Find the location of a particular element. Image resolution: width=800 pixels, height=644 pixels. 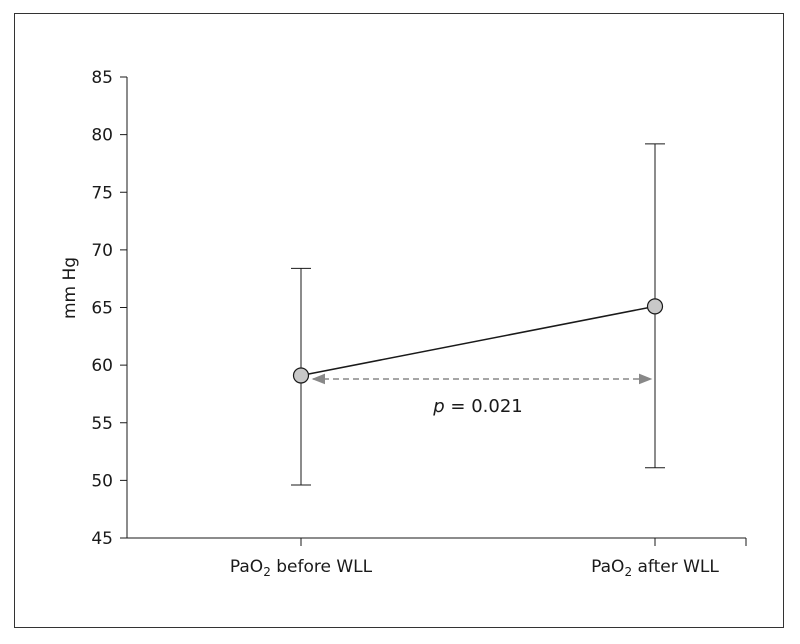

series-line is located at coordinates (478, 341).